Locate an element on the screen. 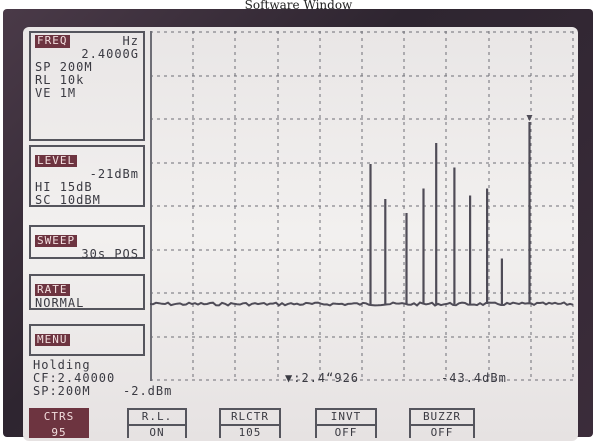 Image resolution: width=597 pixels, height=441 pixels. vbw-label: VE is located at coordinates (43, 93).